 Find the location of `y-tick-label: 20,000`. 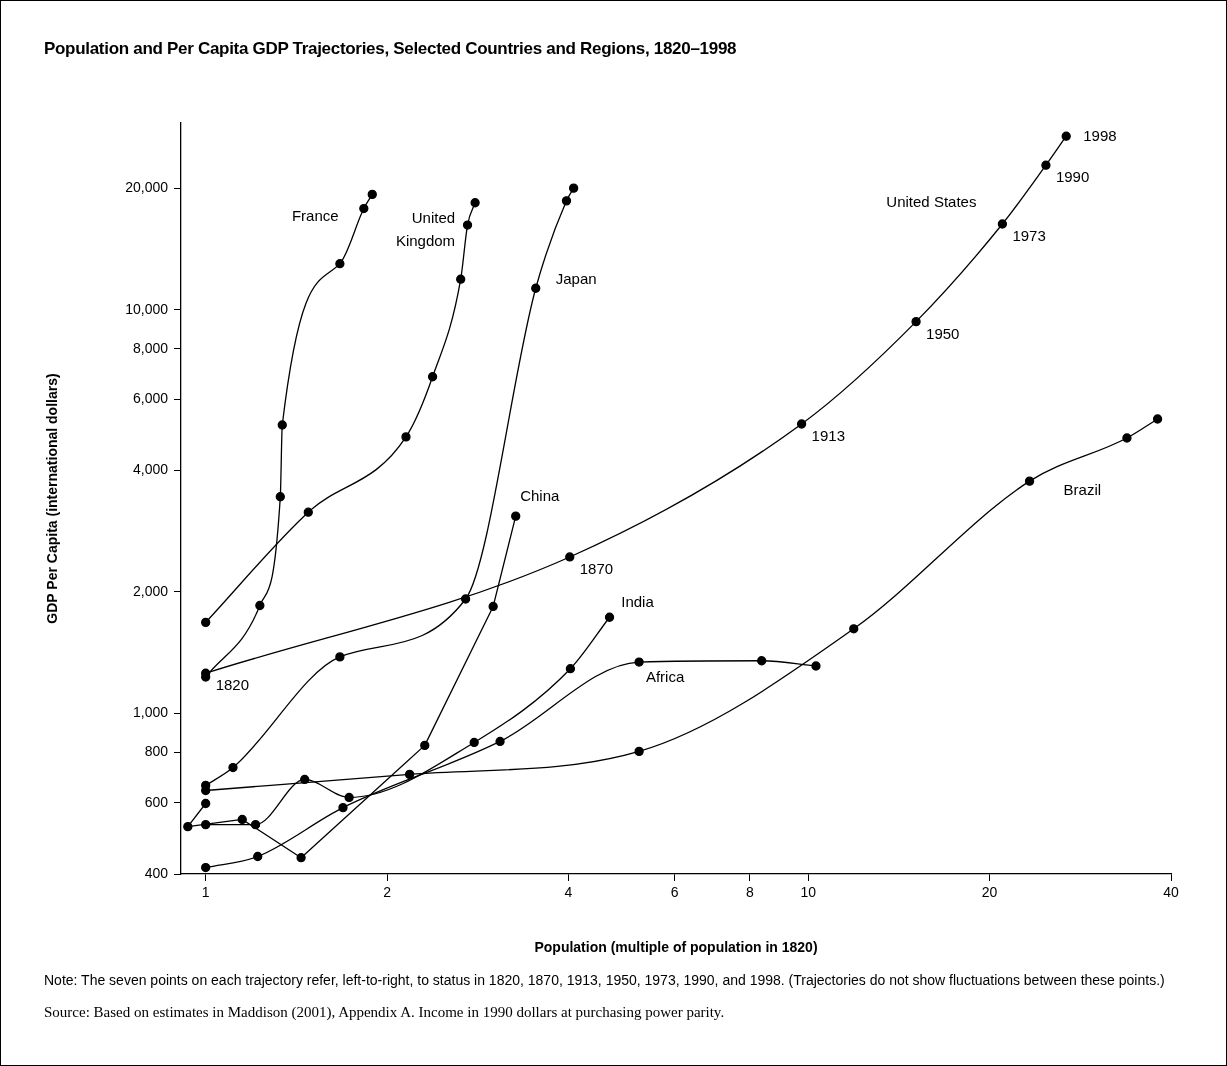

y-tick-label: 20,000 is located at coordinates (147, 187).